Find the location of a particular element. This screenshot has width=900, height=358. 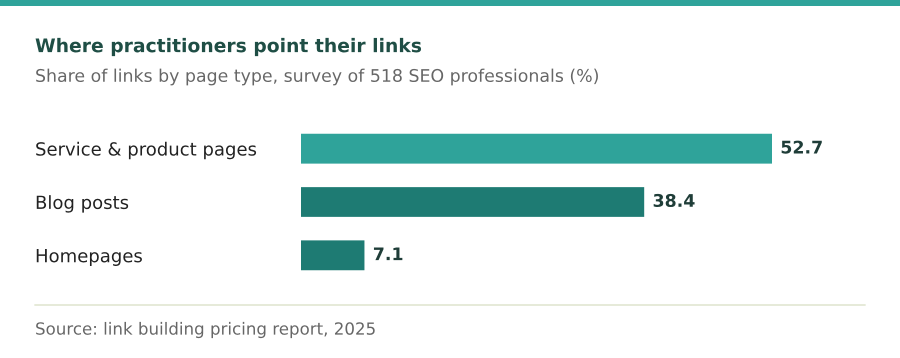

data-label: 52.7 is located at coordinates (802, 147).